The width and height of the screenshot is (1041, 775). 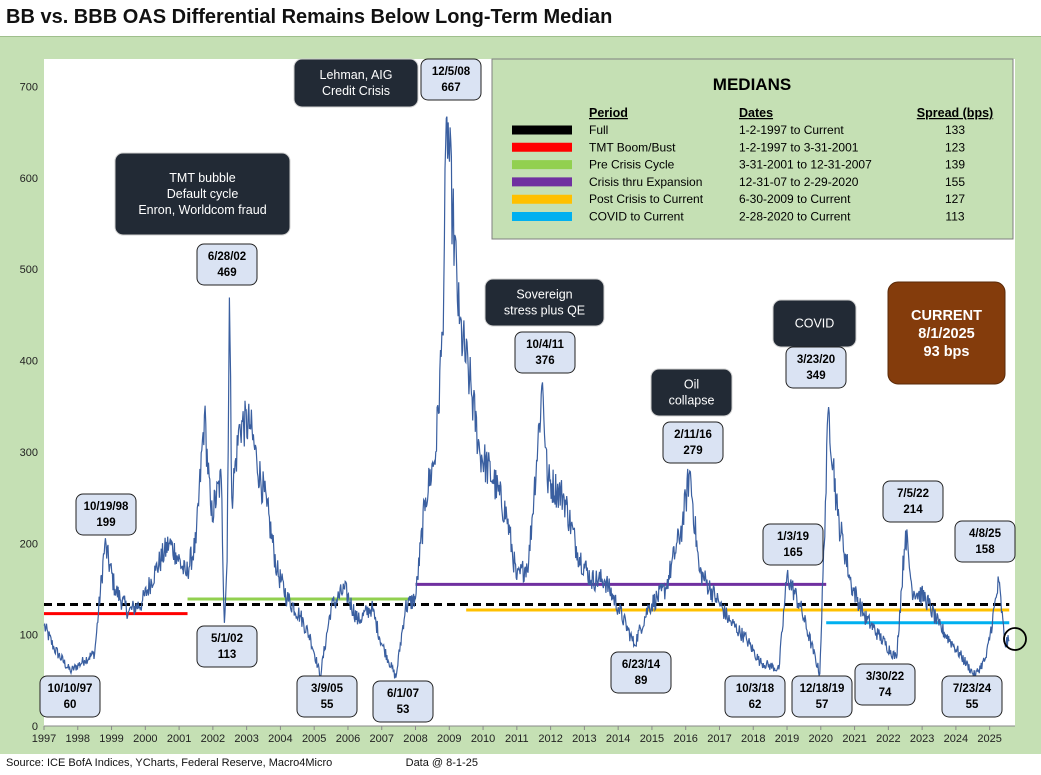 What do you see at coordinates (636, 217) in the screenshot?
I see `medians-period: COVID to Current` at bounding box center [636, 217].